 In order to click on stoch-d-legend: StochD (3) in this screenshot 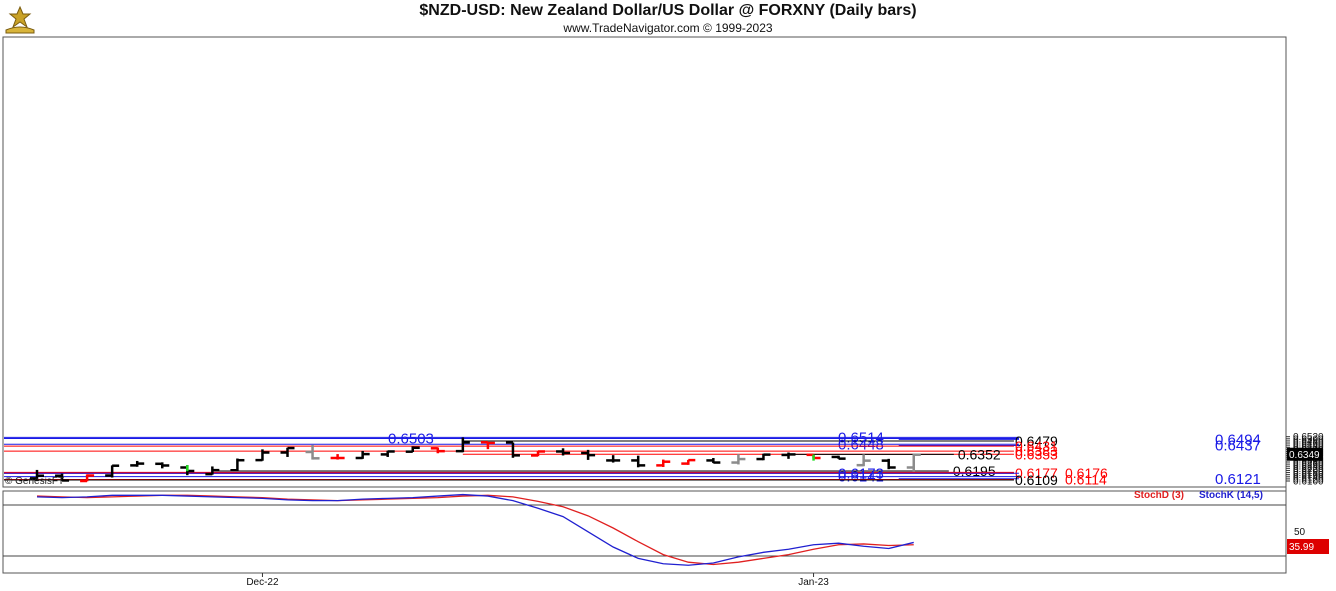, I will do `click(1159, 495)`.